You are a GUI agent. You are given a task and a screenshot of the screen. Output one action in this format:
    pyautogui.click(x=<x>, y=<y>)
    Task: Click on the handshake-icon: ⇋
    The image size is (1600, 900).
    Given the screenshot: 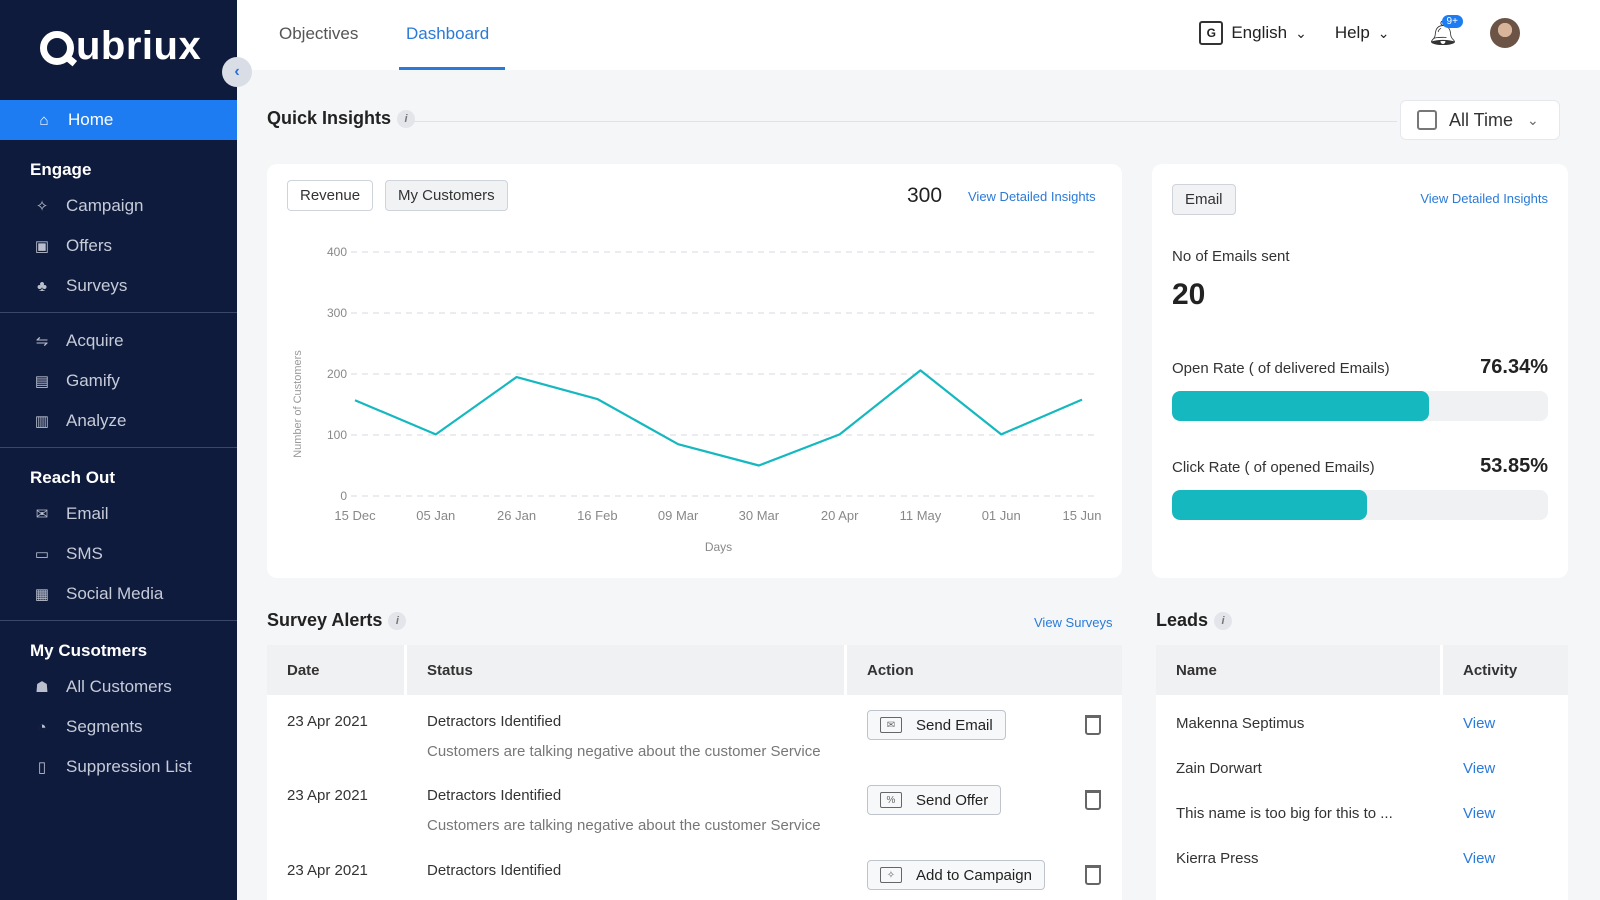 What is the action you would take?
    pyautogui.click(x=42, y=341)
    